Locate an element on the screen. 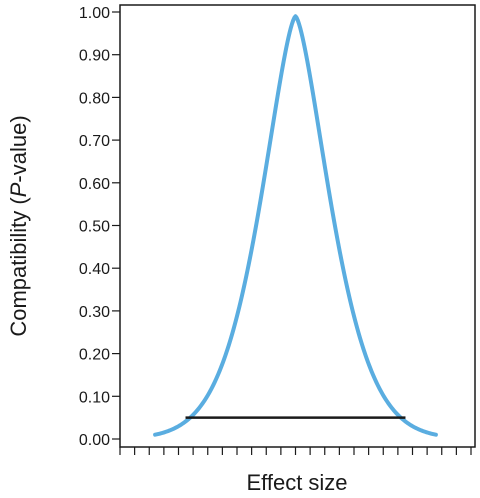  y-tick-label: 0.10 is located at coordinates (94, 397).